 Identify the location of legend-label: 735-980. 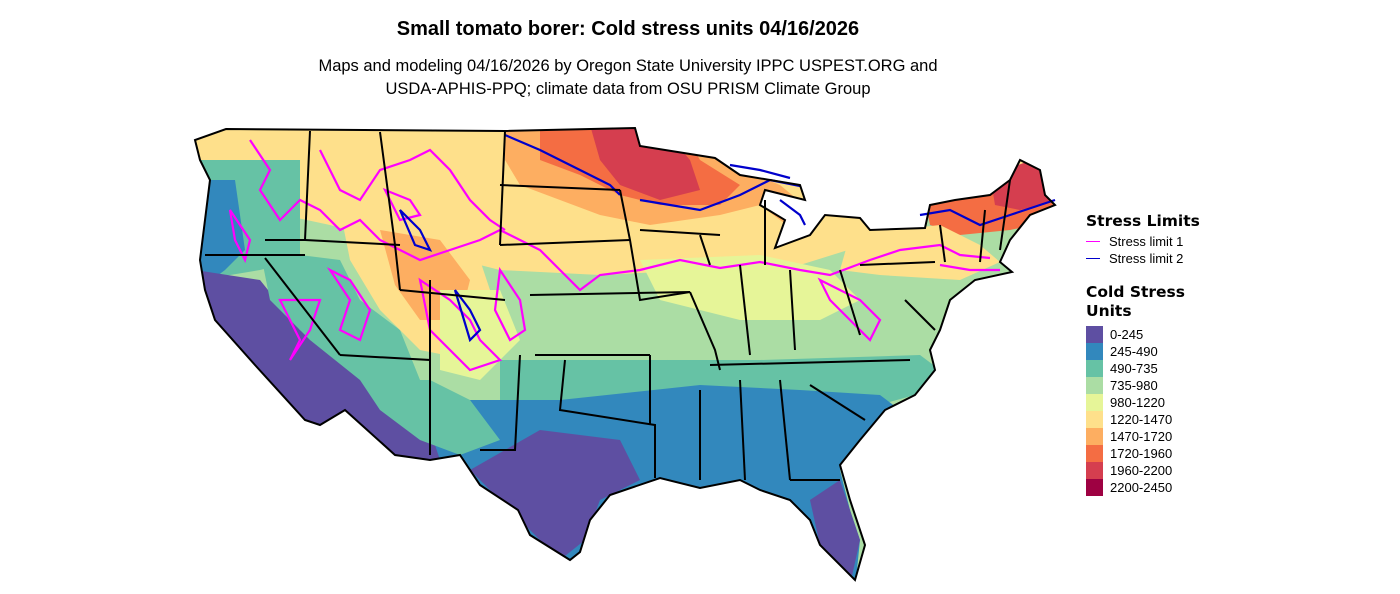
(1134, 385).